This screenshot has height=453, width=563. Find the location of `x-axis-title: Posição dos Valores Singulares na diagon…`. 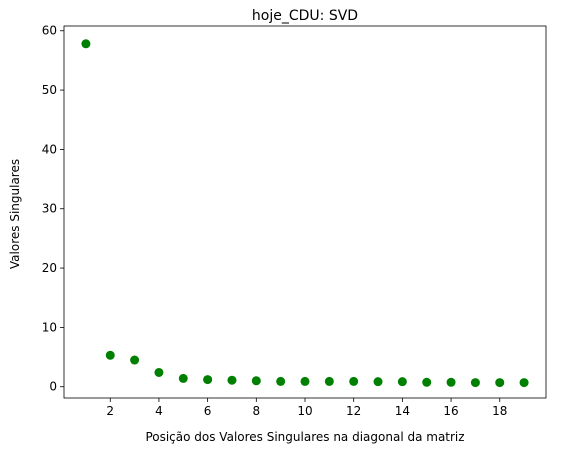

x-axis-title: Posição dos Valores Singulares na diagon… is located at coordinates (304, 437).